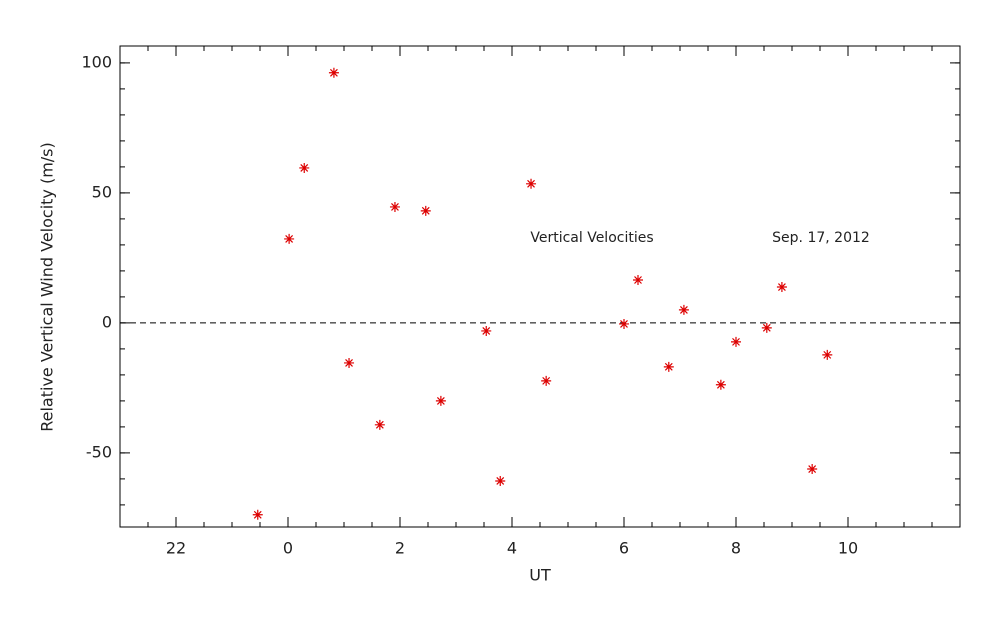  I want to click on y-axis-label: Relative Vertical Wind Velocity (m/s), so click(47, 287).